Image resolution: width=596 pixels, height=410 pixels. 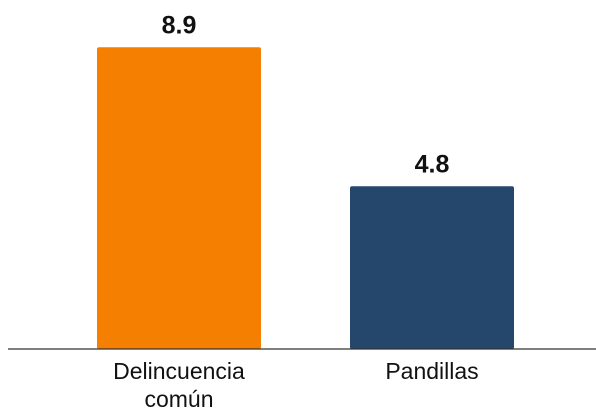 I want to click on category-label-1-line-2: común, so click(x=178, y=398).